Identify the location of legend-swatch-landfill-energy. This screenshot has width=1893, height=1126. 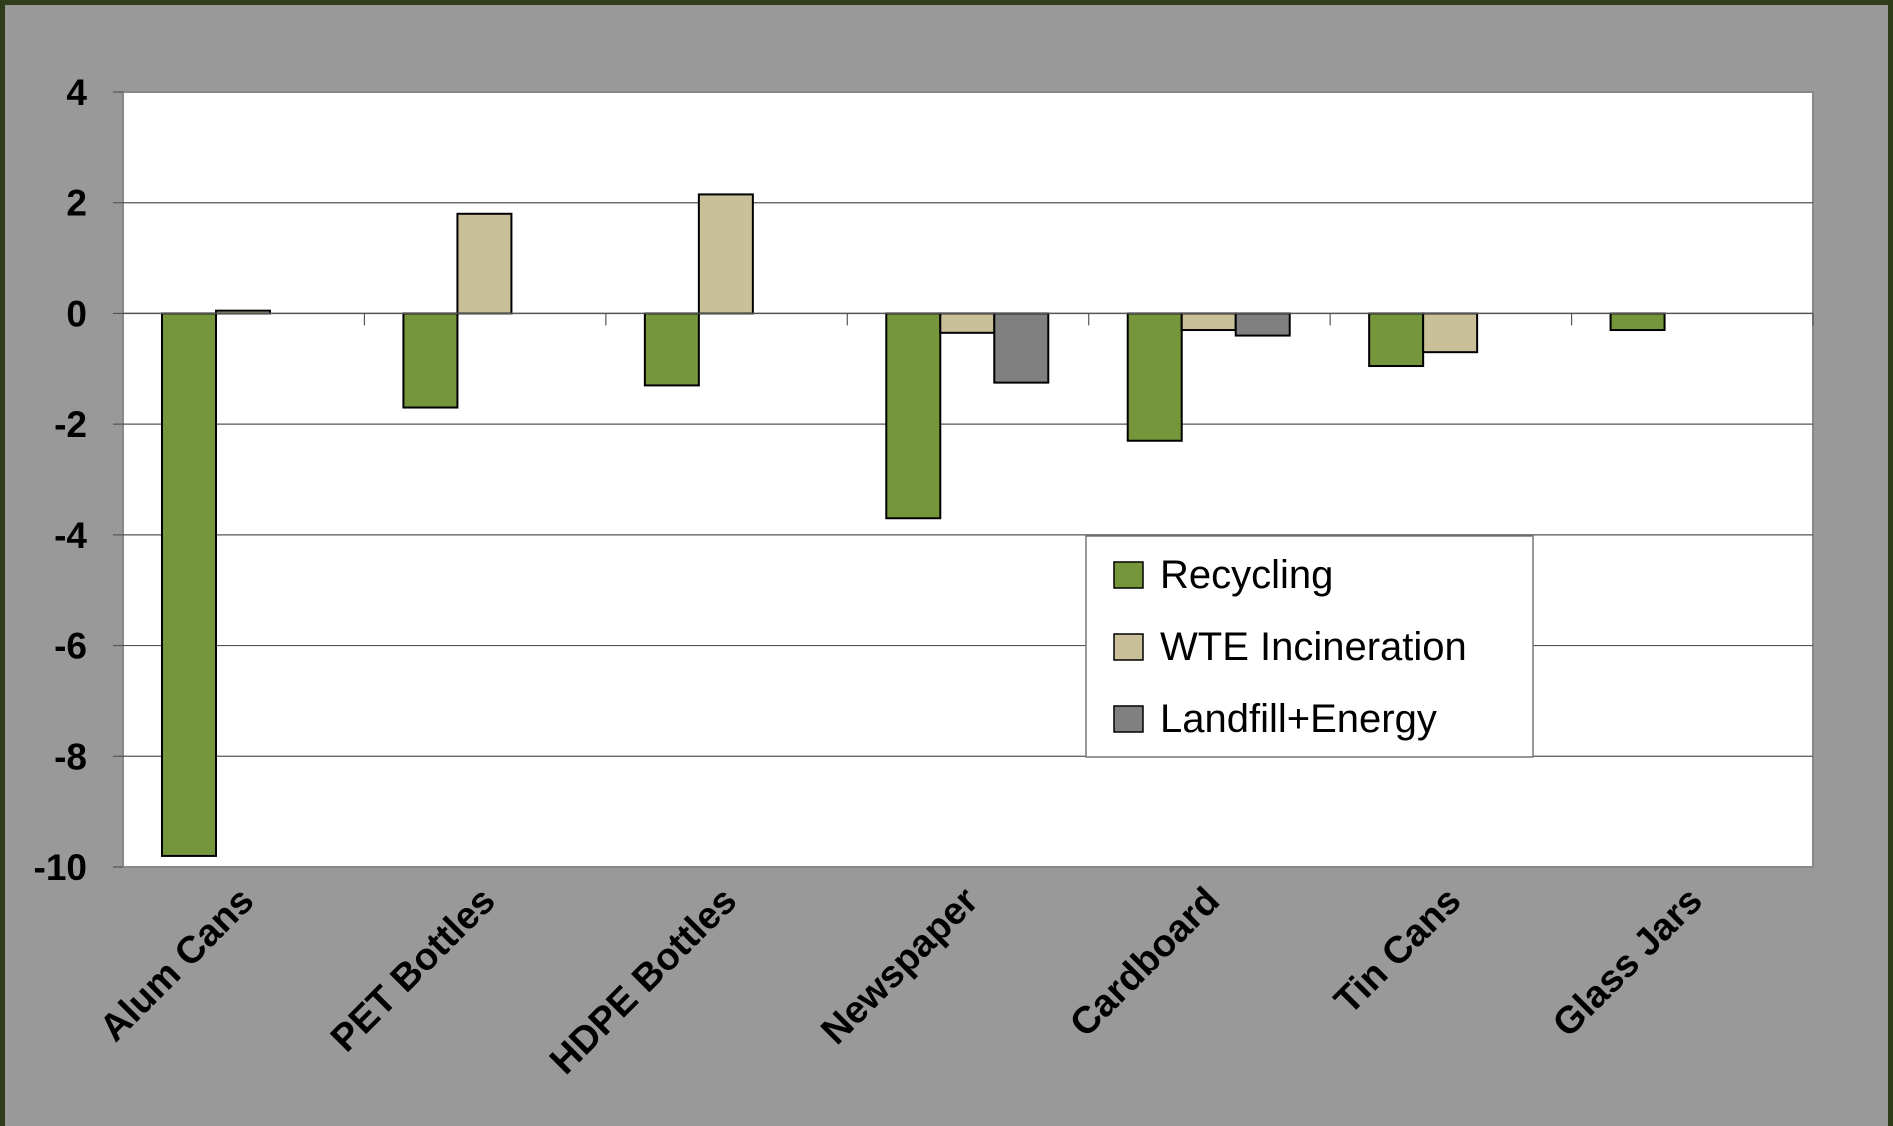
(1128, 719).